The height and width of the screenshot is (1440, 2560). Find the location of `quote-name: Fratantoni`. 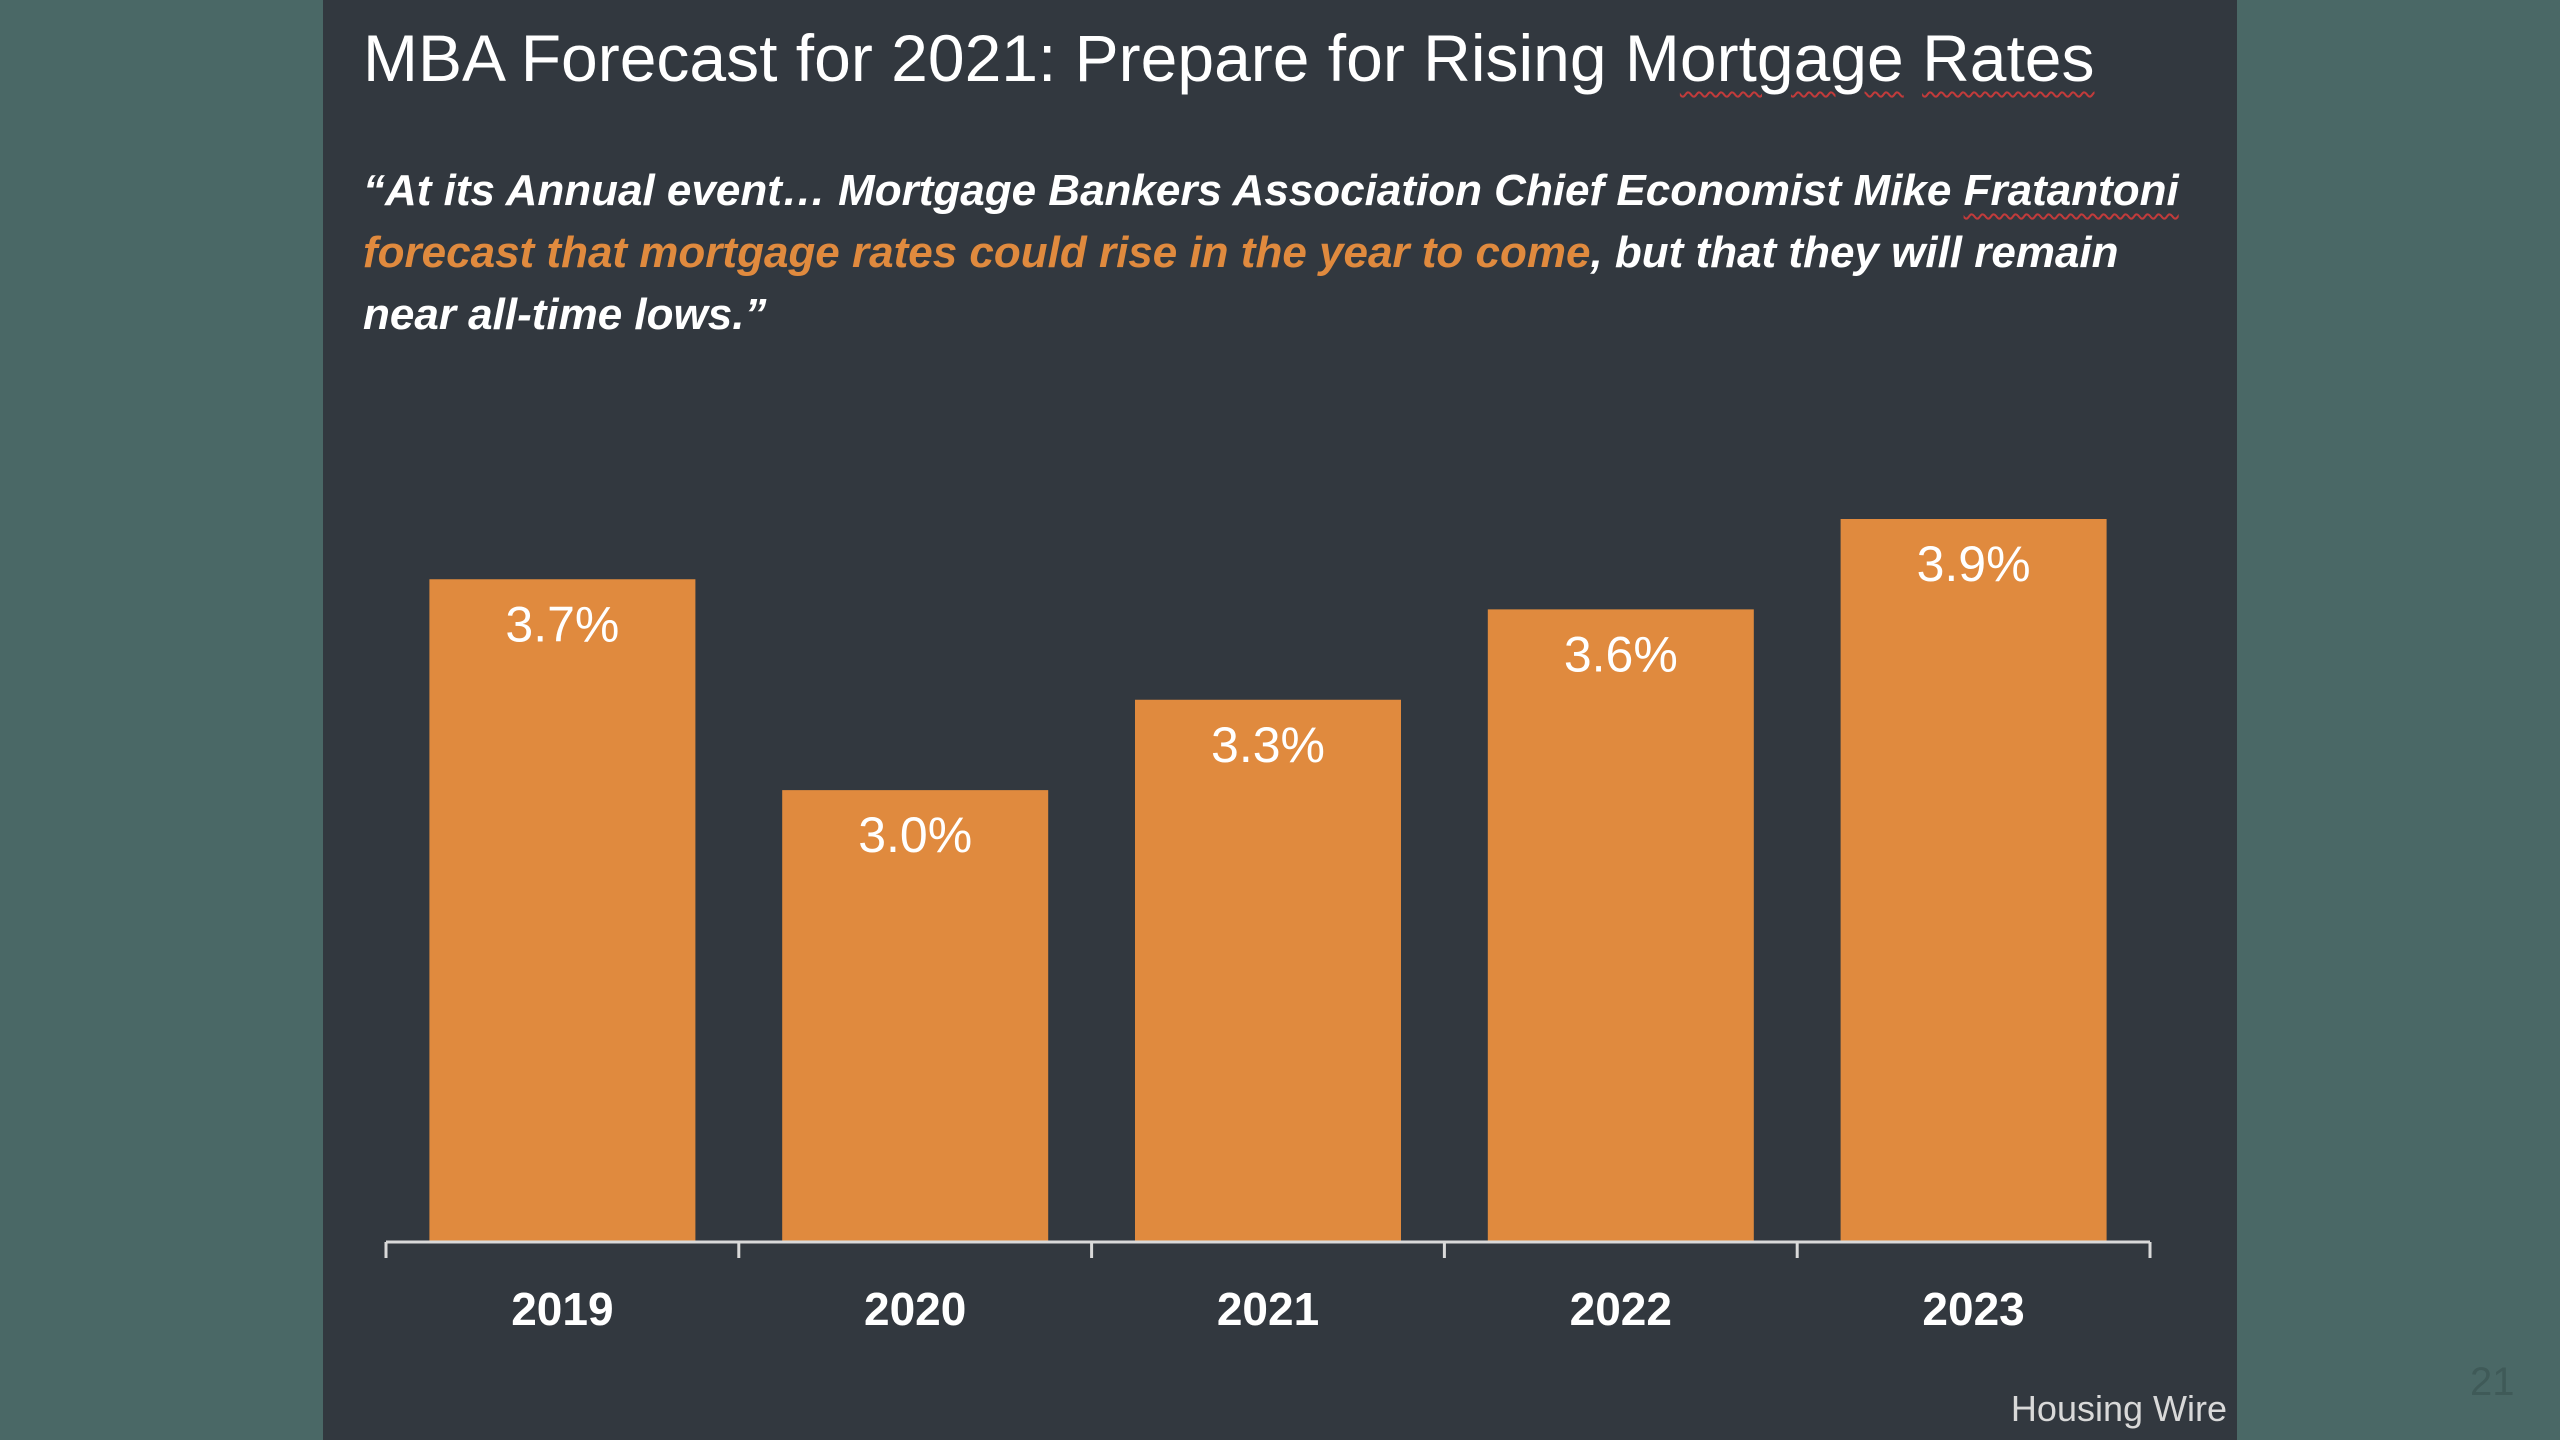

quote-name: Fratantoni is located at coordinates (2071, 190).